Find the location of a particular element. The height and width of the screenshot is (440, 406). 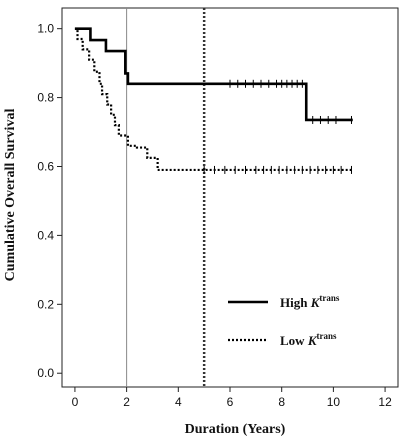

y-tick-label: 0.0 is located at coordinates (45, 373).